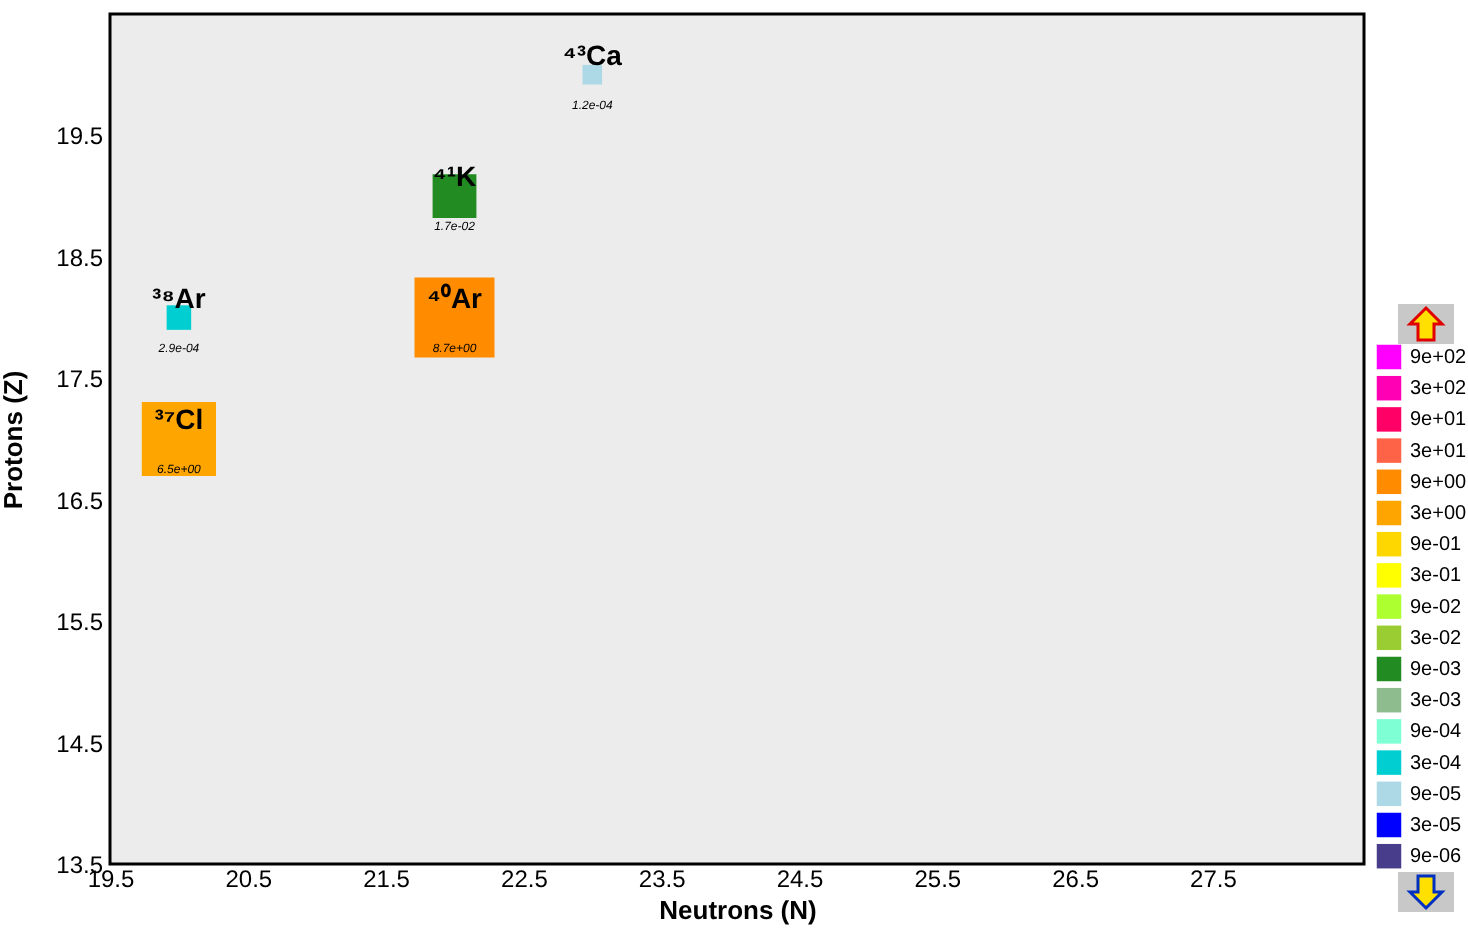 Image resolution: width=1468 pixels, height=938 pixels. I want to click on y-tick-label: 19.5, so click(80, 136).